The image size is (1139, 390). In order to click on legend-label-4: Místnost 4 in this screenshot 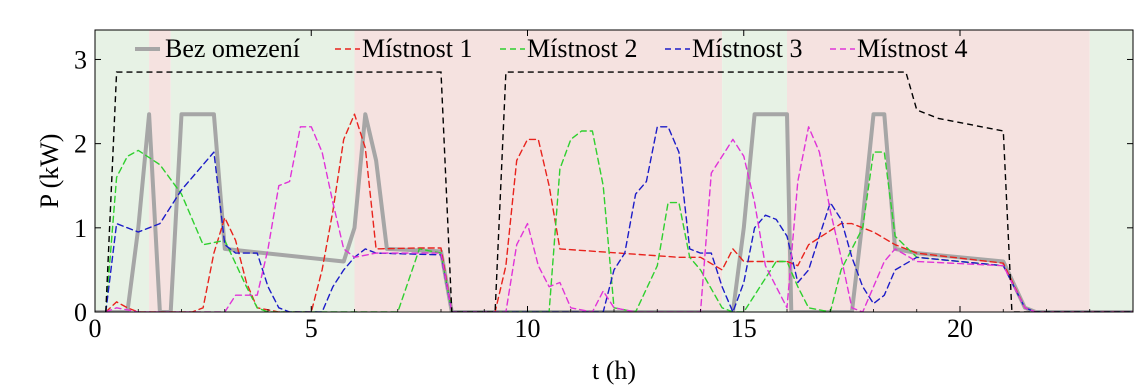, I will do `click(912, 48)`.